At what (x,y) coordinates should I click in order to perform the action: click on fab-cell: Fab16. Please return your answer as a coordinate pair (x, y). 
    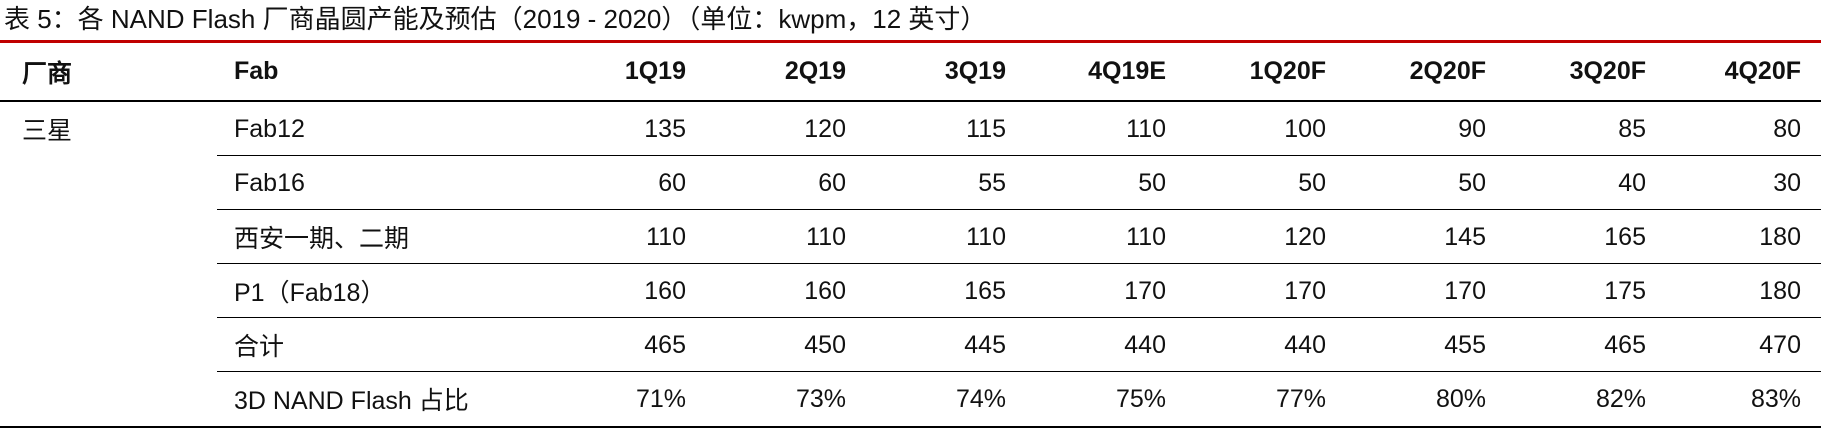
    Looking at the image, I should click on (269, 182).